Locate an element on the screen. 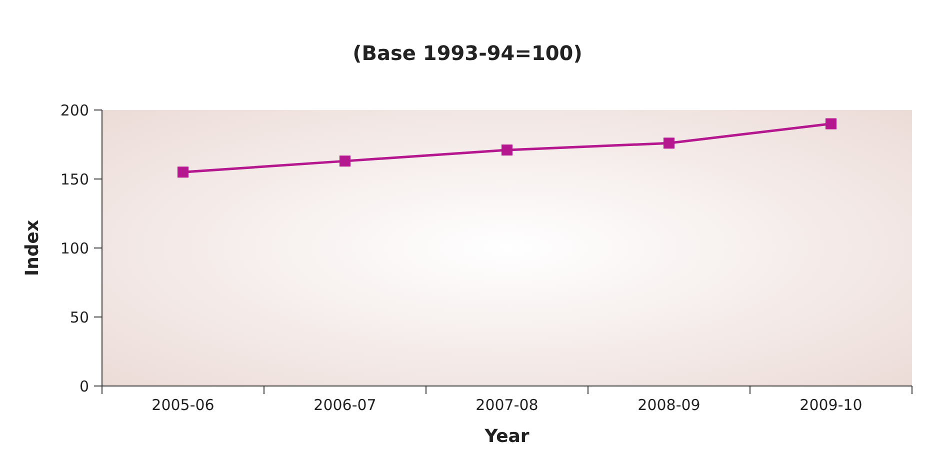 This screenshot has height=454, width=935. y-axis-title: Index is located at coordinates (32, 248).